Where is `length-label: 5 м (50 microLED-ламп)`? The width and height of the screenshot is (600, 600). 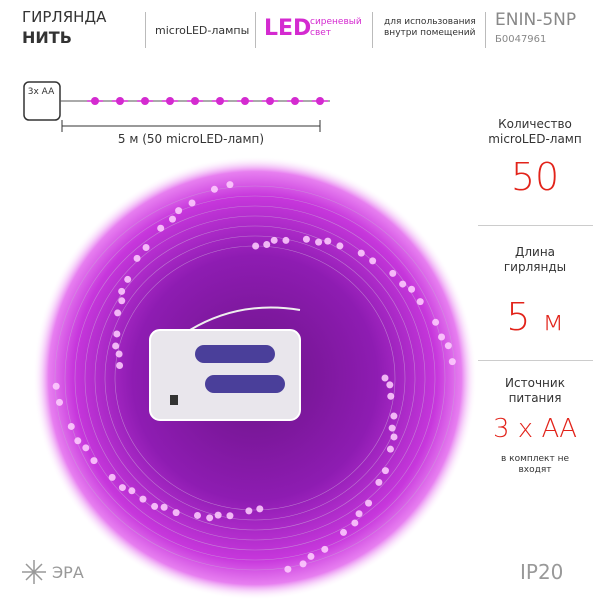 length-label: 5 м (50 microLED-ламп) is located at coordinates (191, 139).